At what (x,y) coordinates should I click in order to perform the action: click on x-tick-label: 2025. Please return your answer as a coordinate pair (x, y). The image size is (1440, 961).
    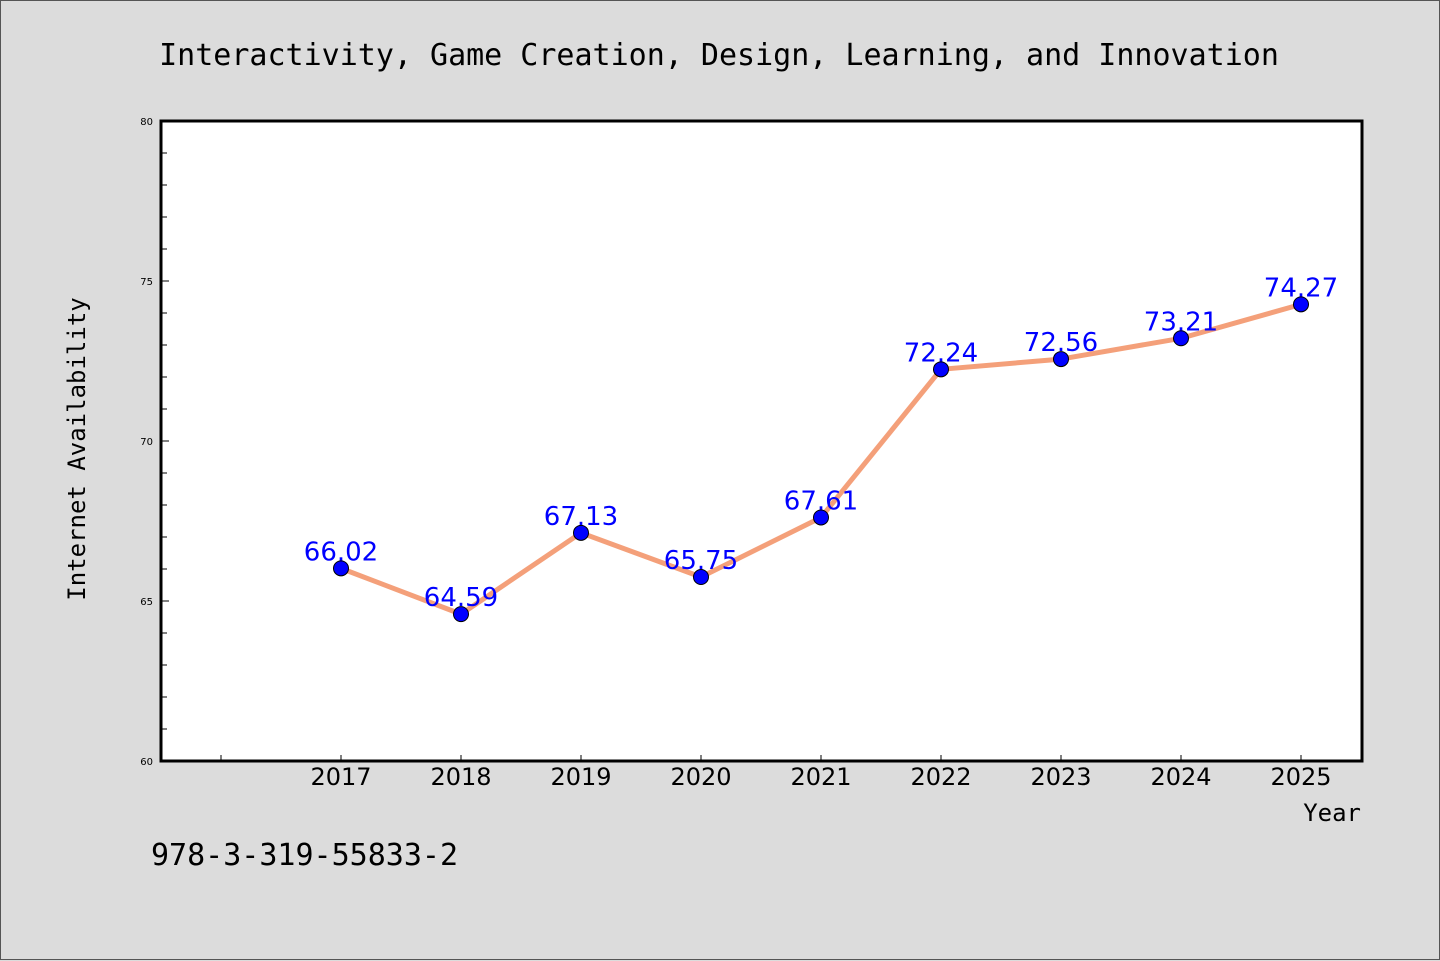
    Looking at the image, I should click on (1300, 777).